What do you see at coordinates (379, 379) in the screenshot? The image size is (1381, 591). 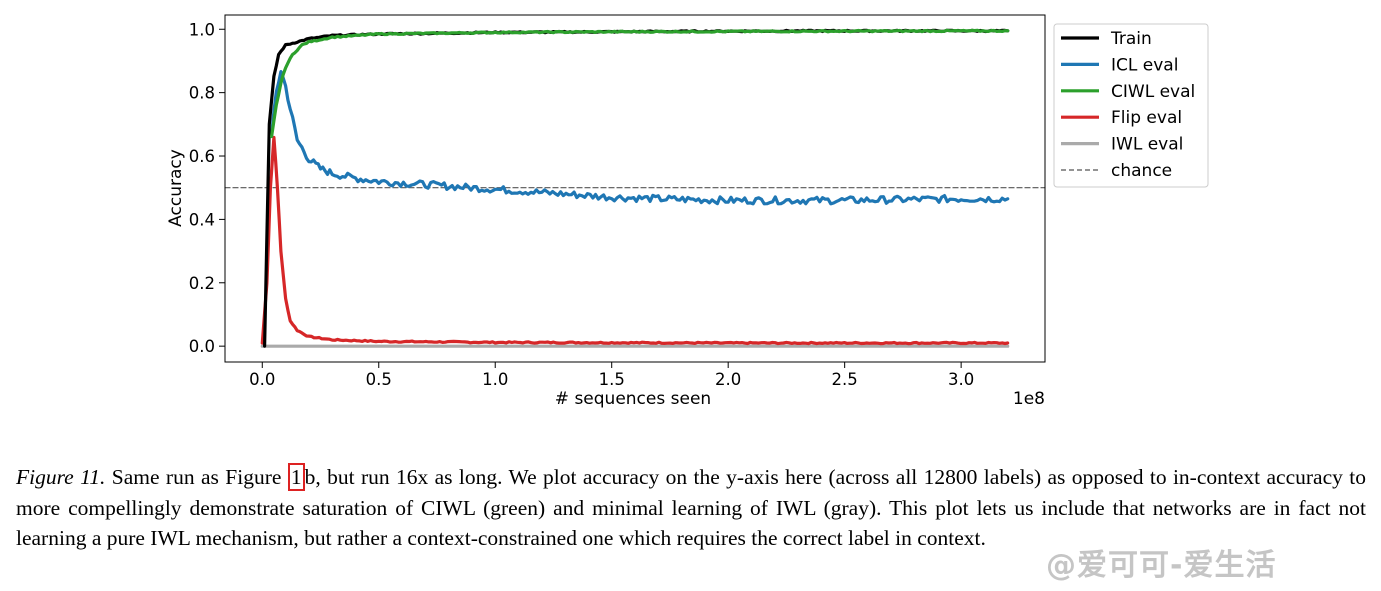 I see `x-tick-label: 0.5` at bounding box center [379, 379].